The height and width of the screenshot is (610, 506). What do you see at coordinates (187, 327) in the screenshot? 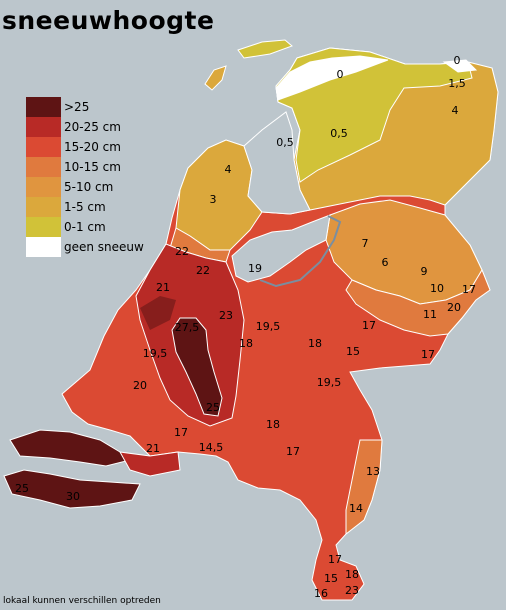
I see `snow-depth-value: 27,5` at bounding box center [187, 327].